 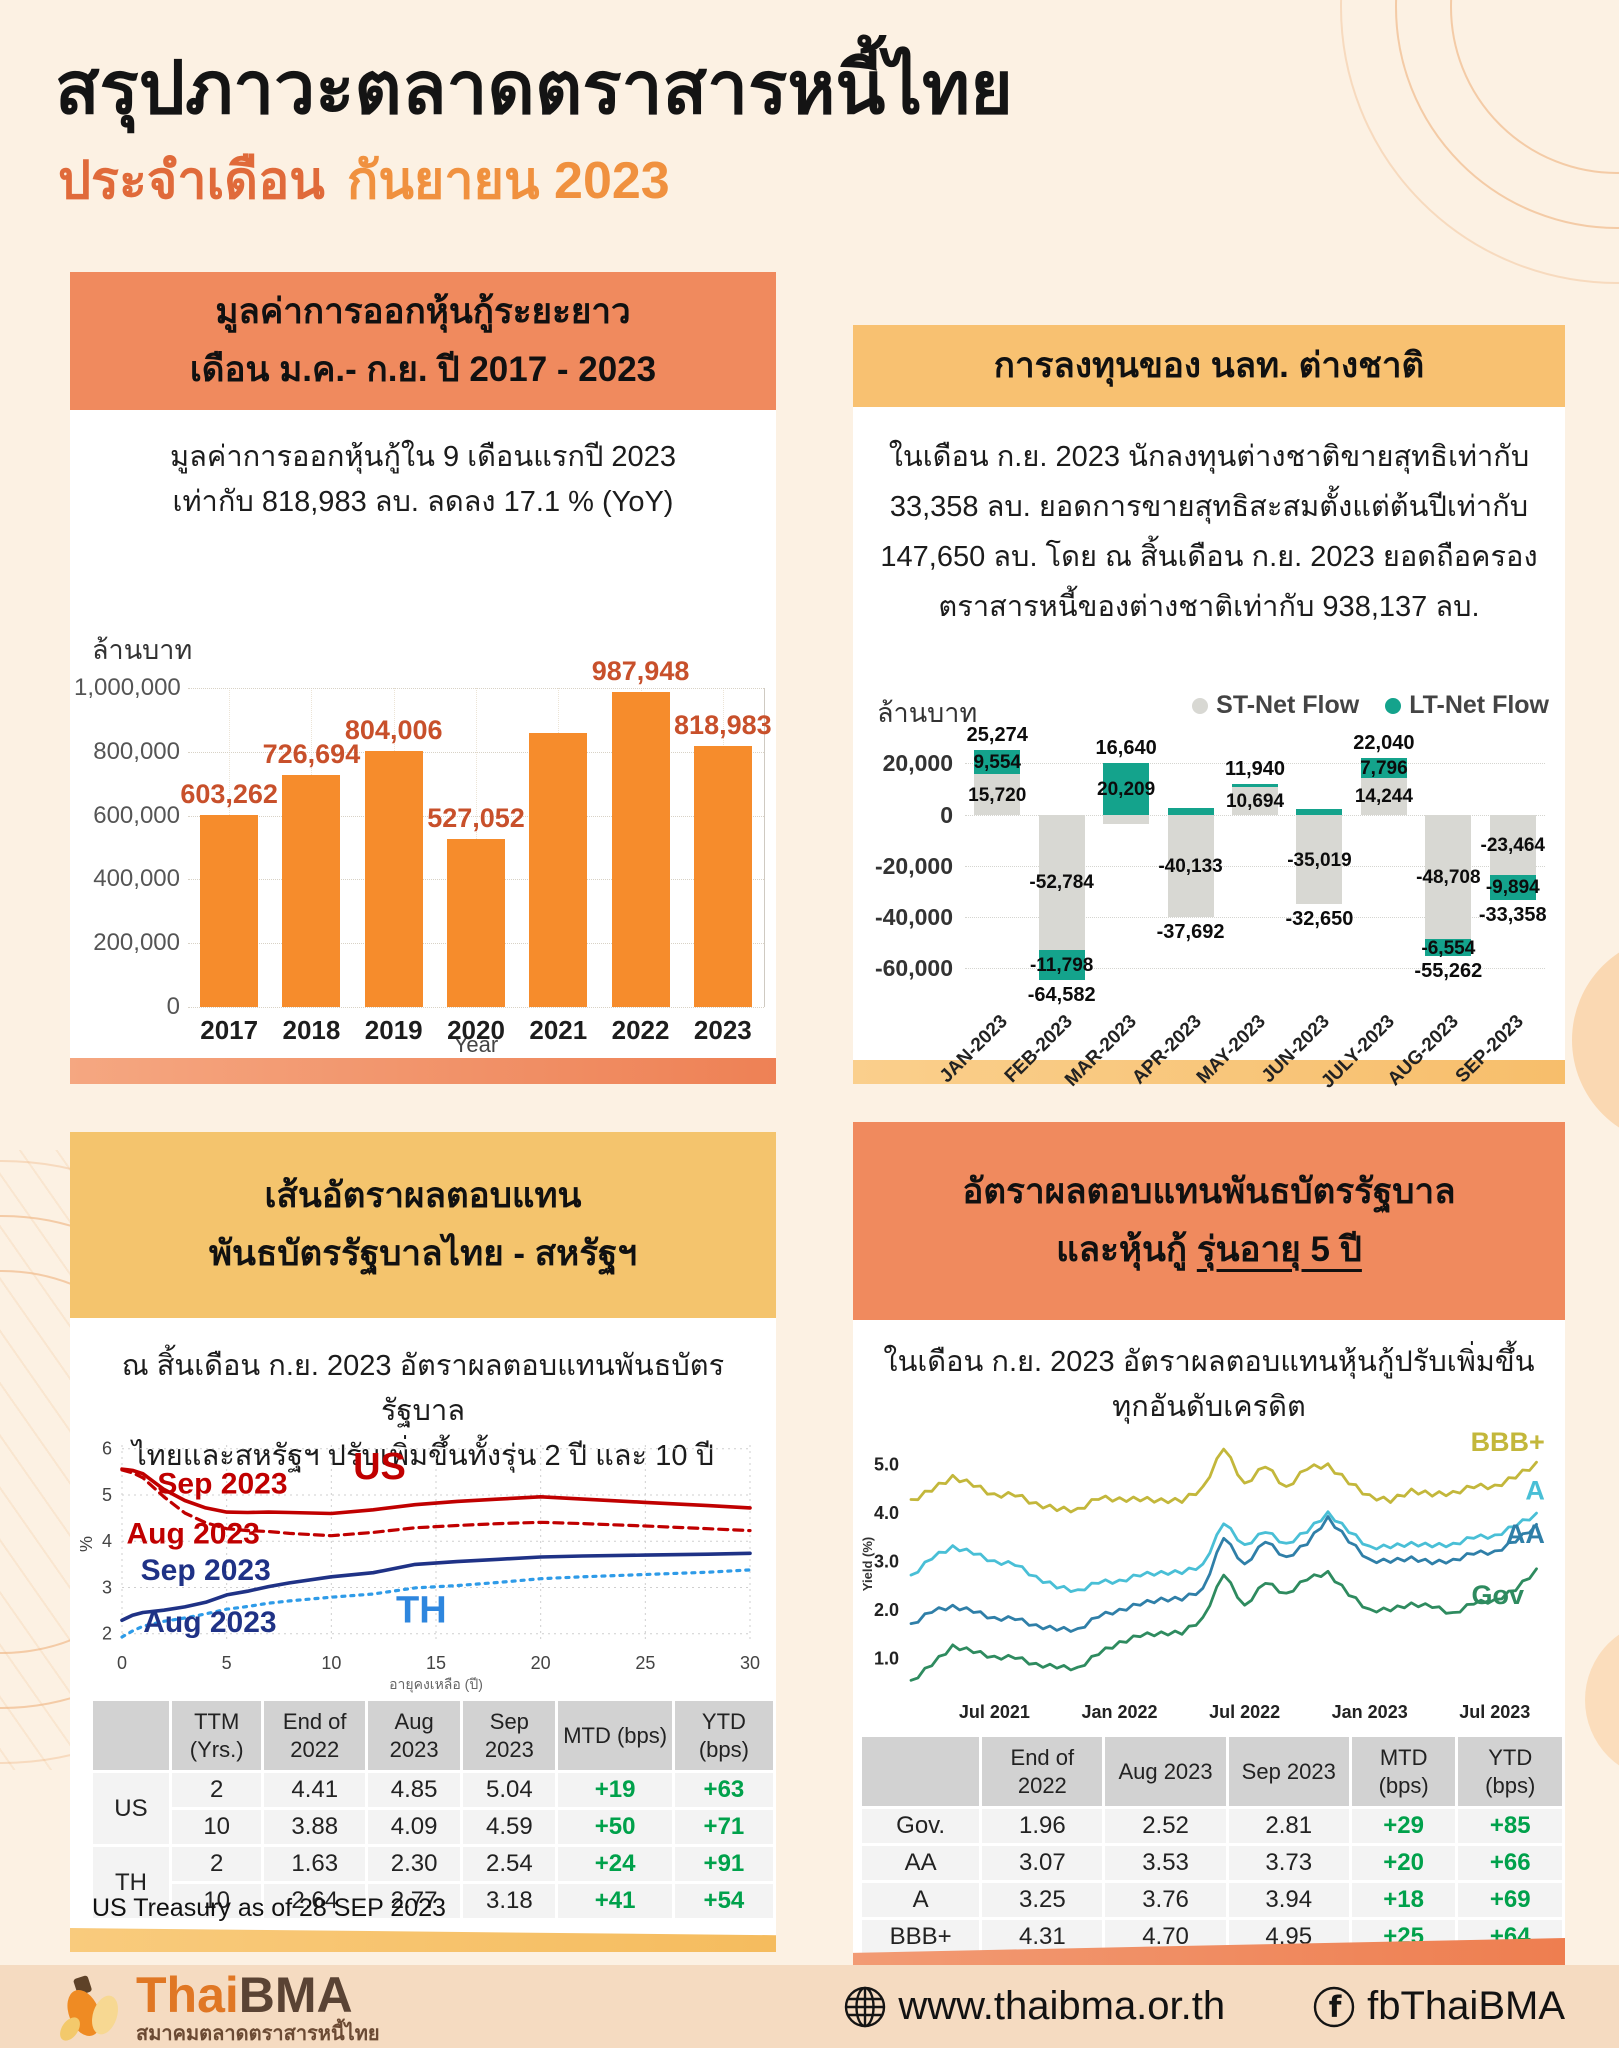 I want to click on table-cell: 4.85, so click(x=414, y=1790).